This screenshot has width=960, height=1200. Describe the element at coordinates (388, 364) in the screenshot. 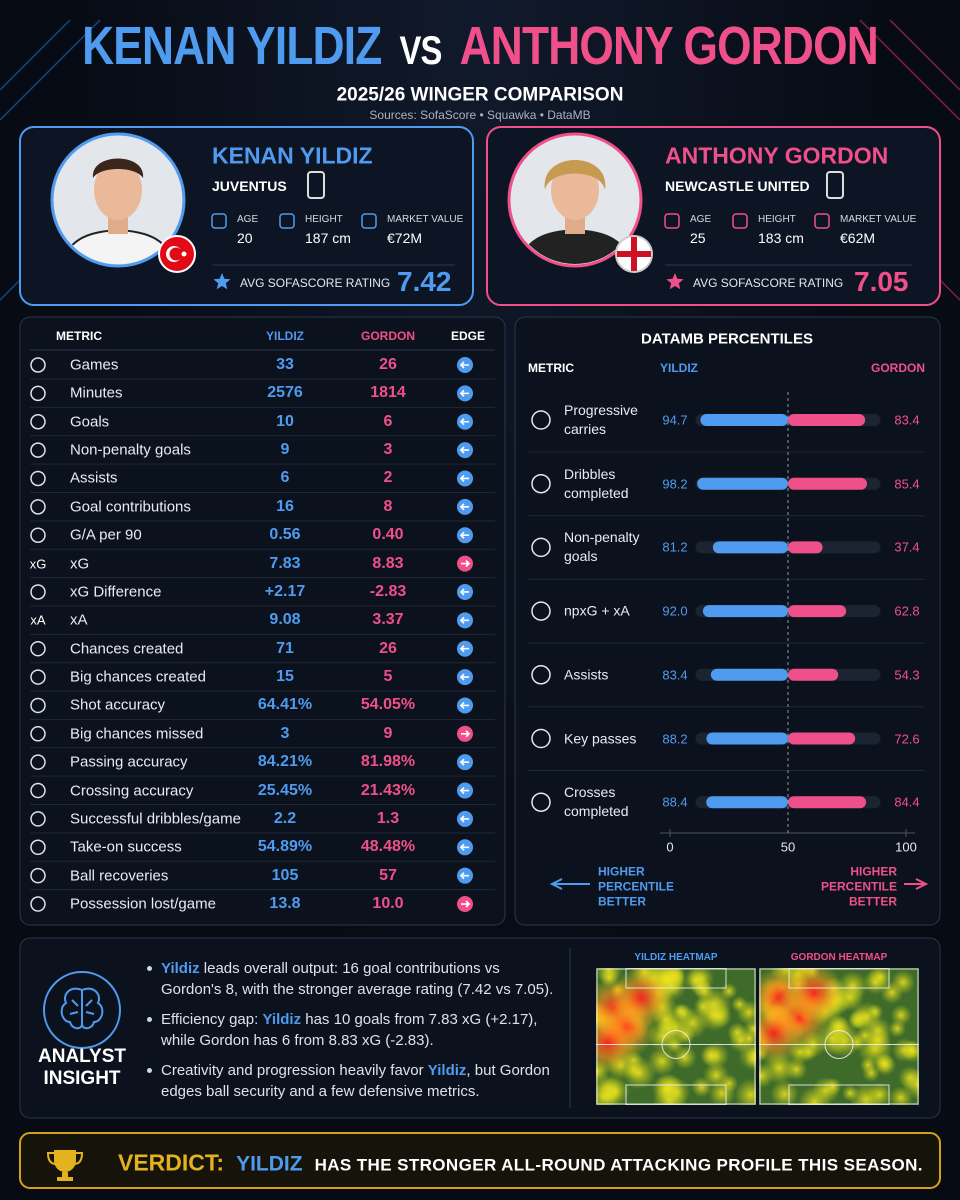

I see `gordon-value: 26` at that location.